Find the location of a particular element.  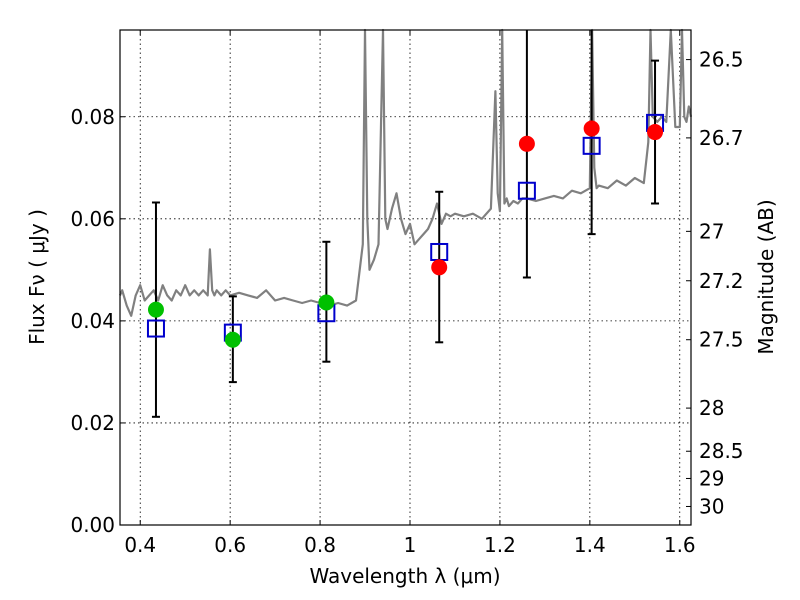

x-tick-label: 0.8 is located at coordinates (320, 545).